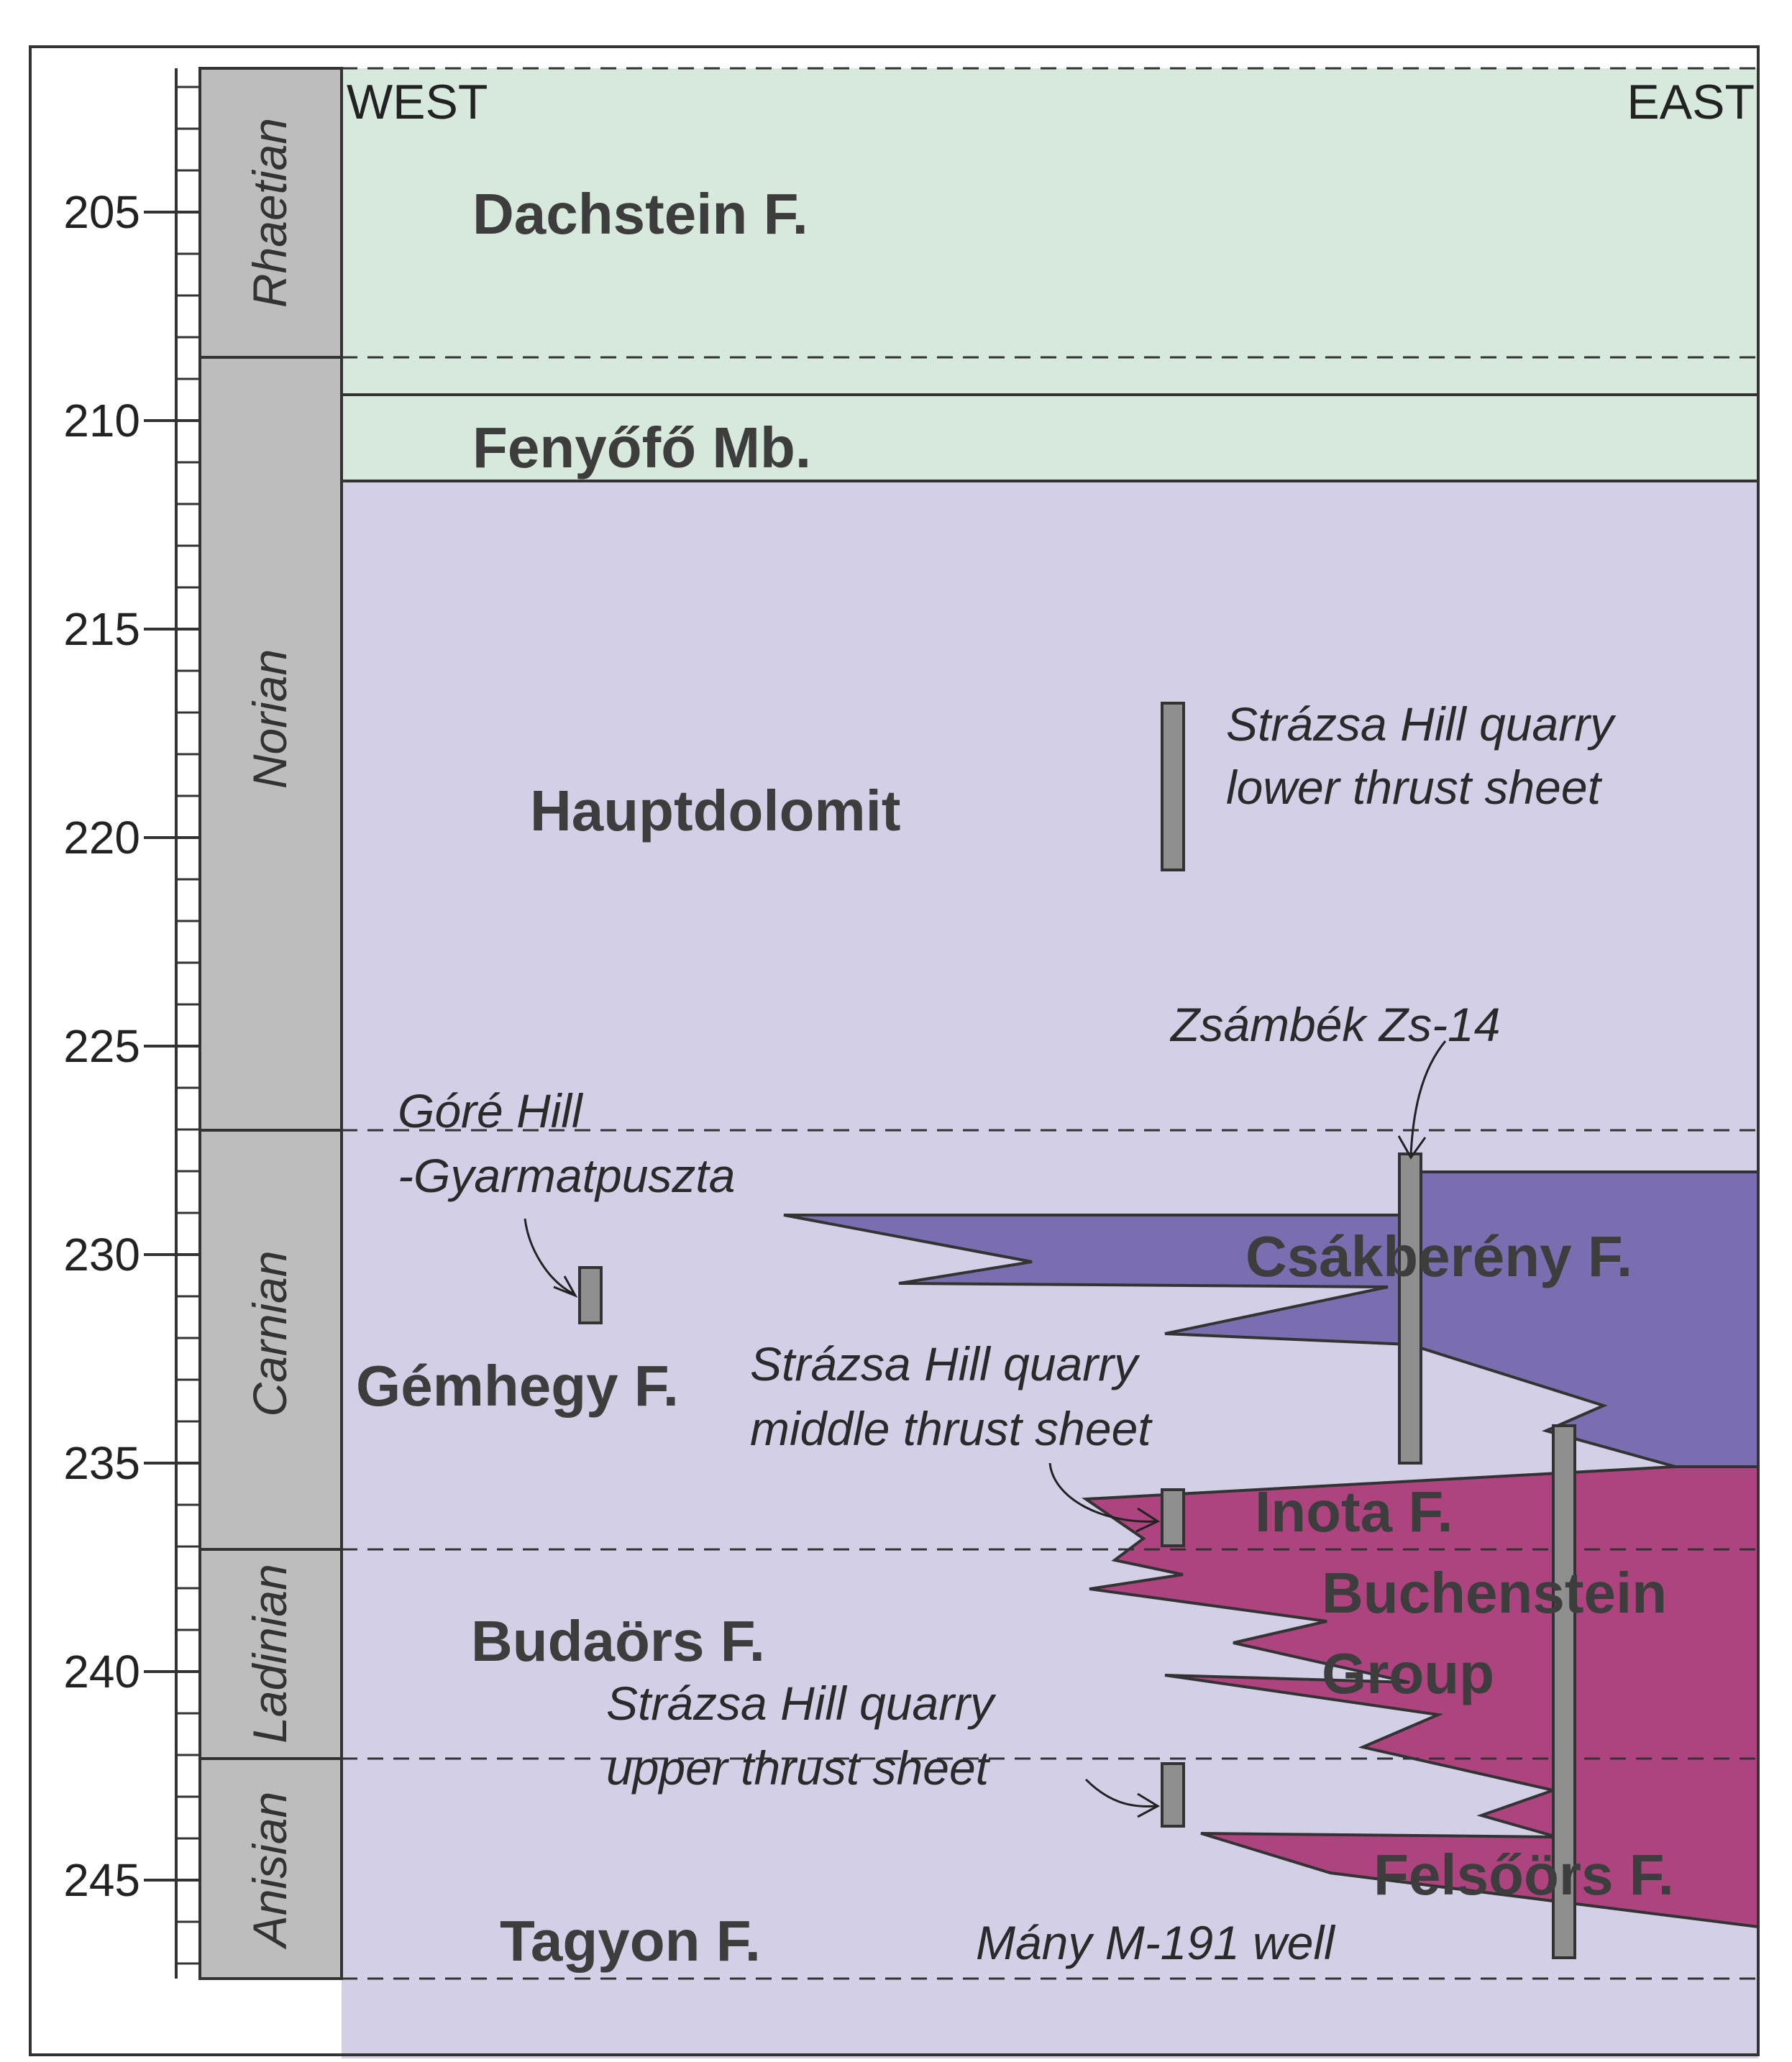 This screenshot has height=2062, width=1792. I want to click on felsoors-label: Felsőörs F., so click(1523, 1875).